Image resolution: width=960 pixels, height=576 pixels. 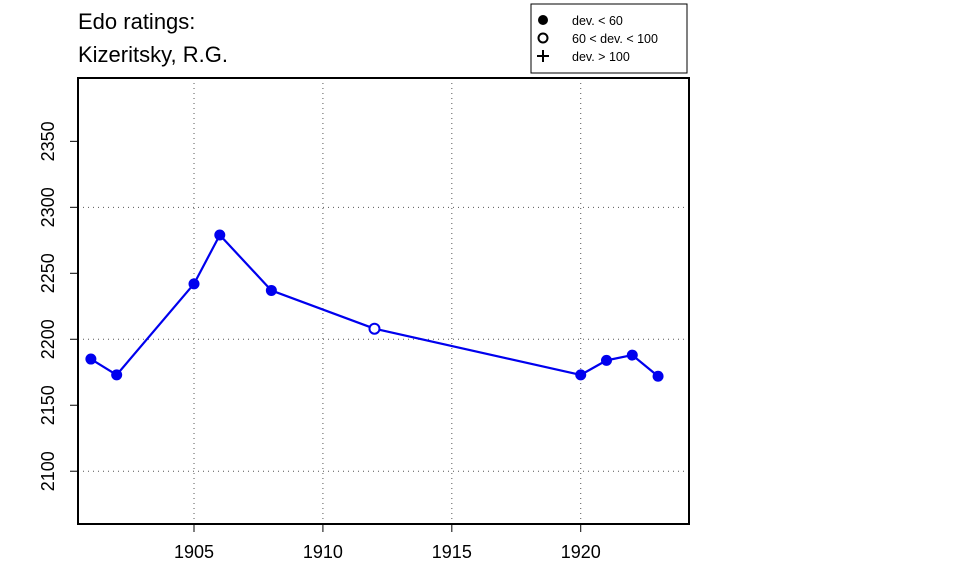 I want to click on chart-title-line-1: Edo ratings:, so click(x=136, y=21).